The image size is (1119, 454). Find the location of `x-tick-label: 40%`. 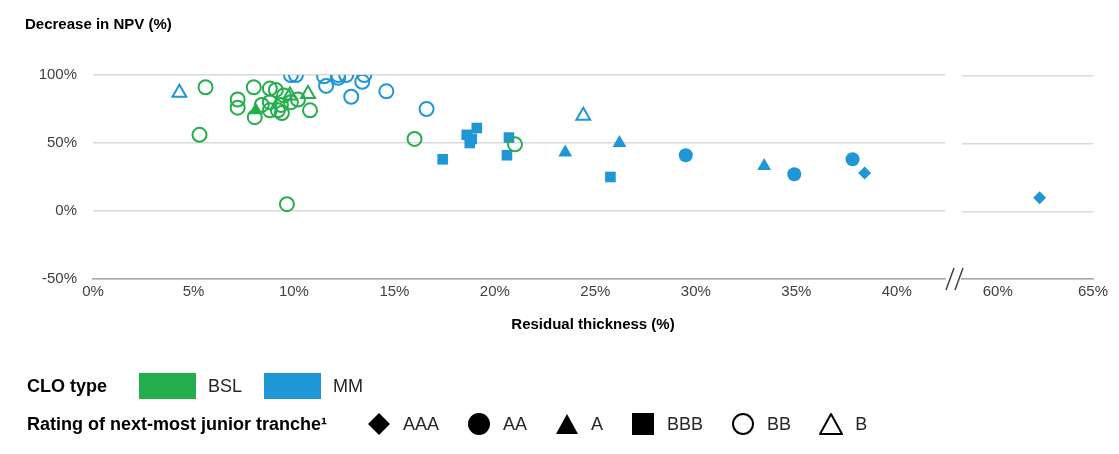

x-tick-label: 40% is located at coordinates (896, 291).